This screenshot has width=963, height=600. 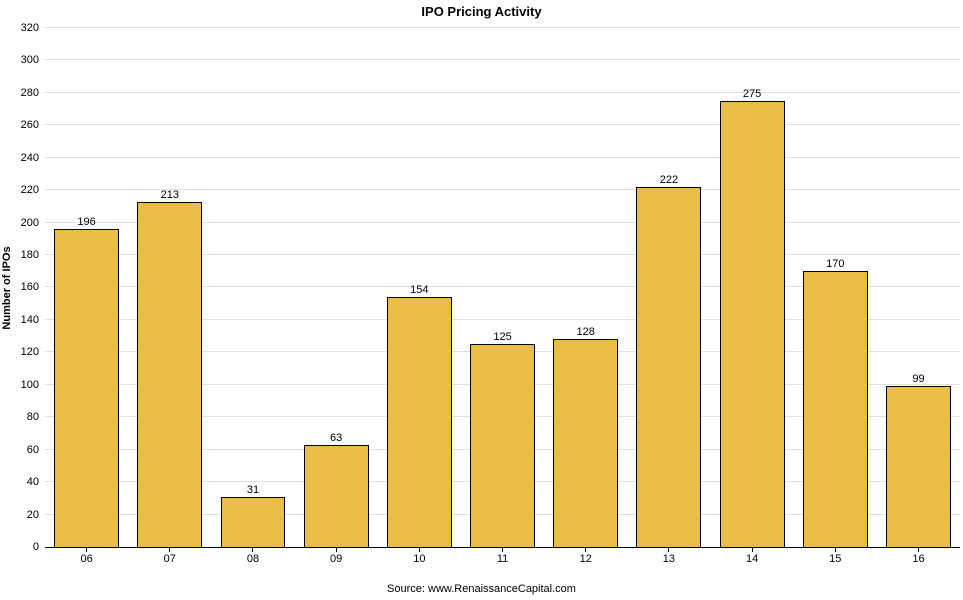 I want to click on y-tick-label-40: 40, so click(x=32, y=482).